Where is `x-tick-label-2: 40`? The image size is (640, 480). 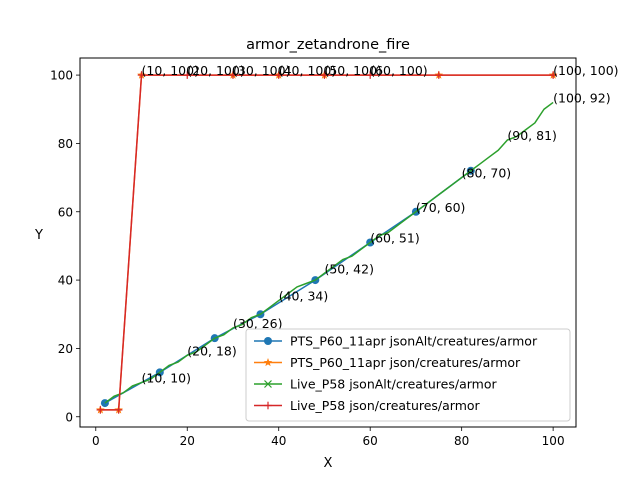
x-tick-label-2: 40 is located at coordinates (278, 441).